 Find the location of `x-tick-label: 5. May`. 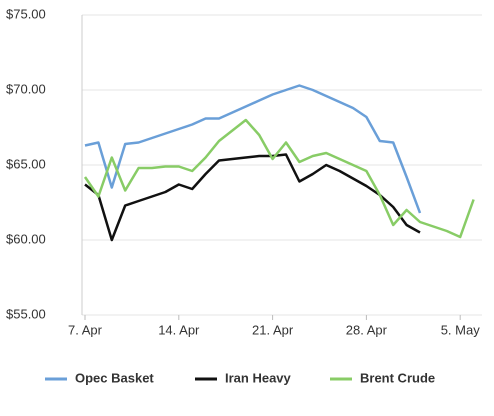

x-tick-label: 5. May is located at coordinates (461, 329).